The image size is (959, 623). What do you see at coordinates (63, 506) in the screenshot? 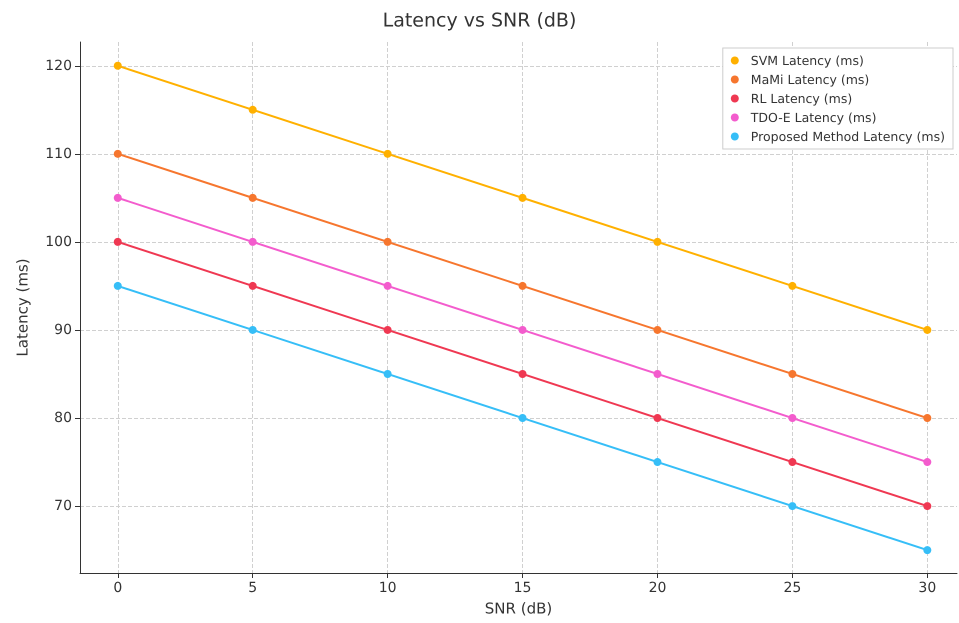
I see `y-tick-label: 70` at bounding box center [63, 506].